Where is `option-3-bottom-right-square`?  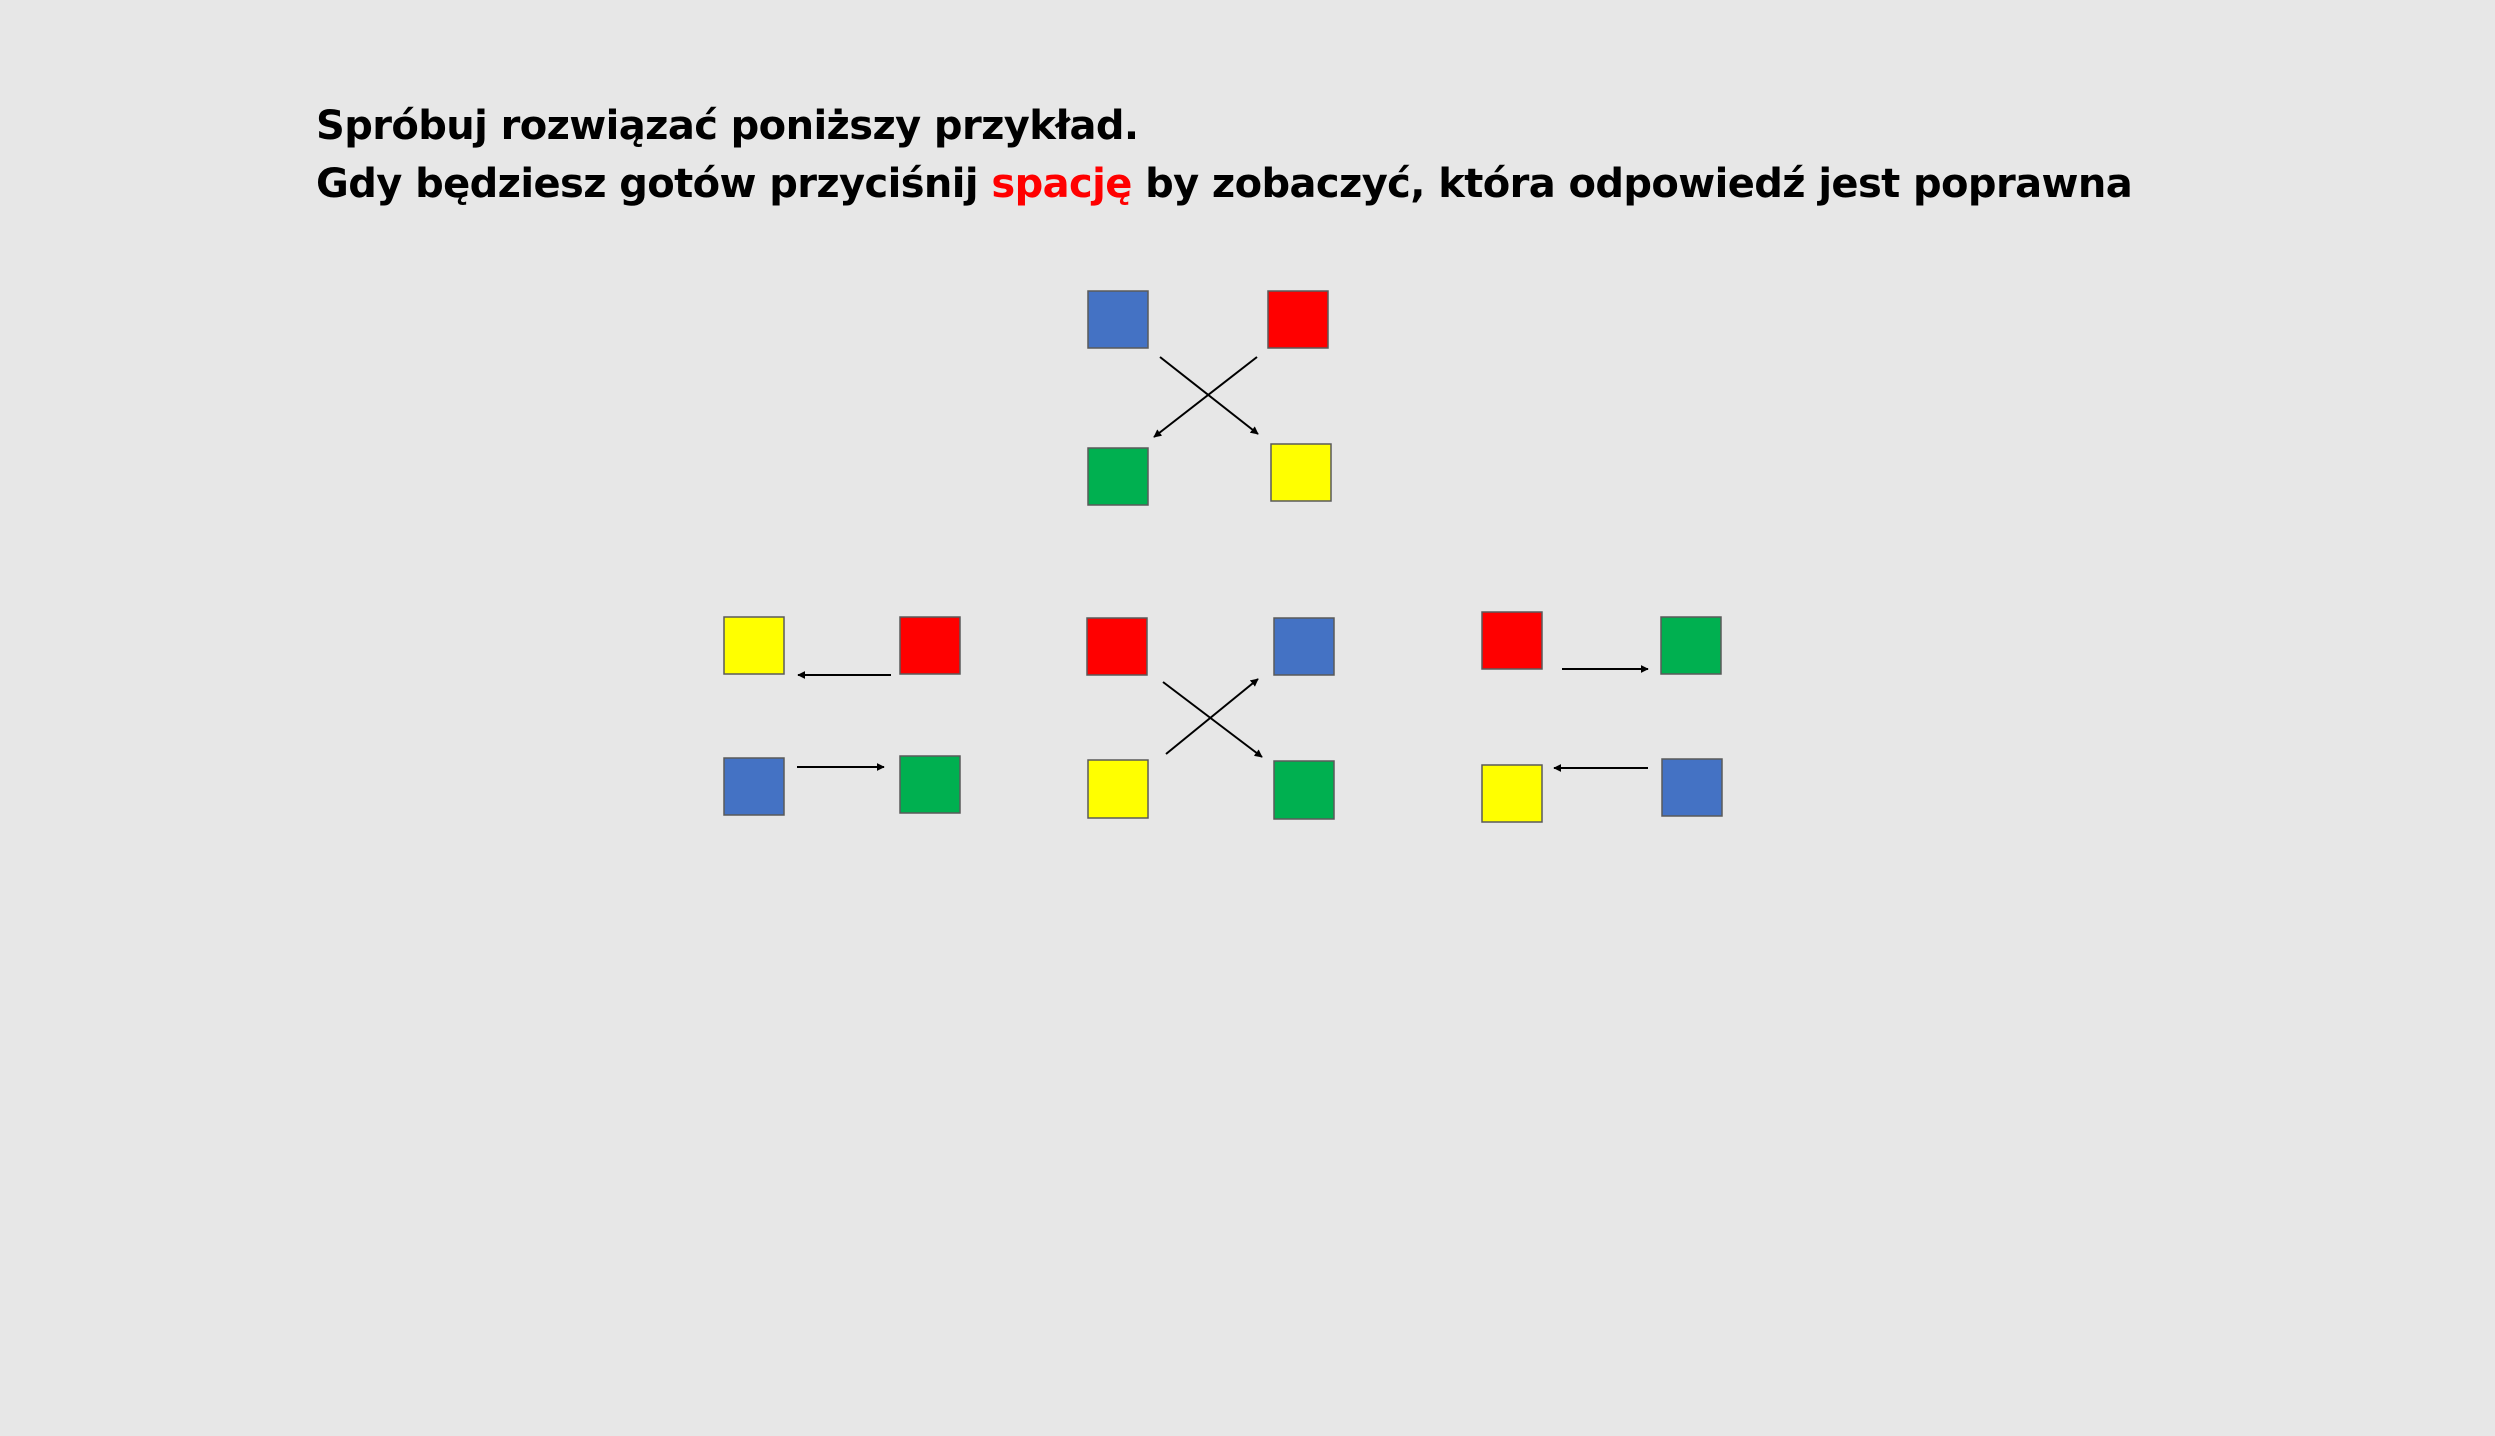
option-3-bottom-right-square is located at coordinates (1692, 787).